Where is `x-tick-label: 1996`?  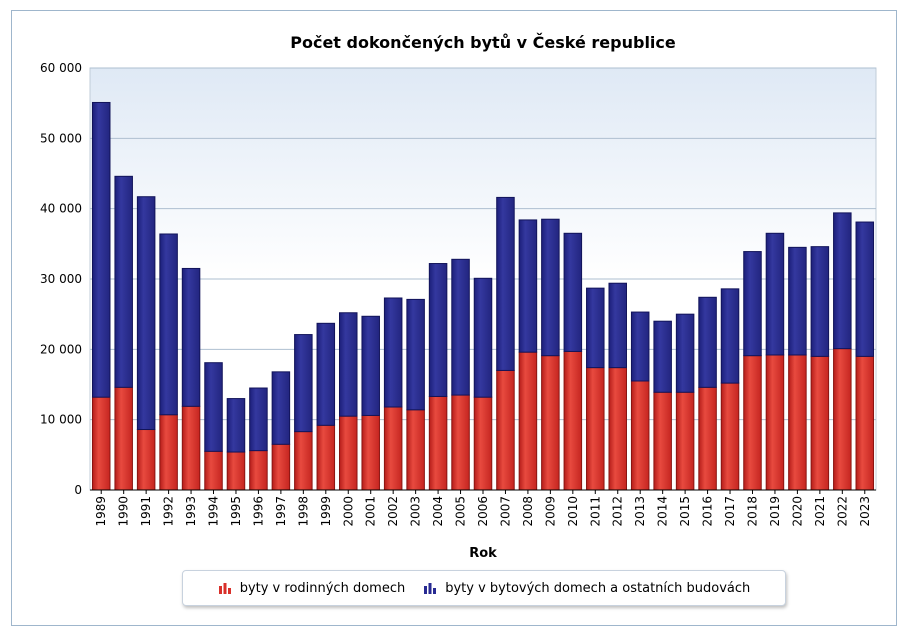 x-tick-label: 1996 is located at coordinates (258, 511).